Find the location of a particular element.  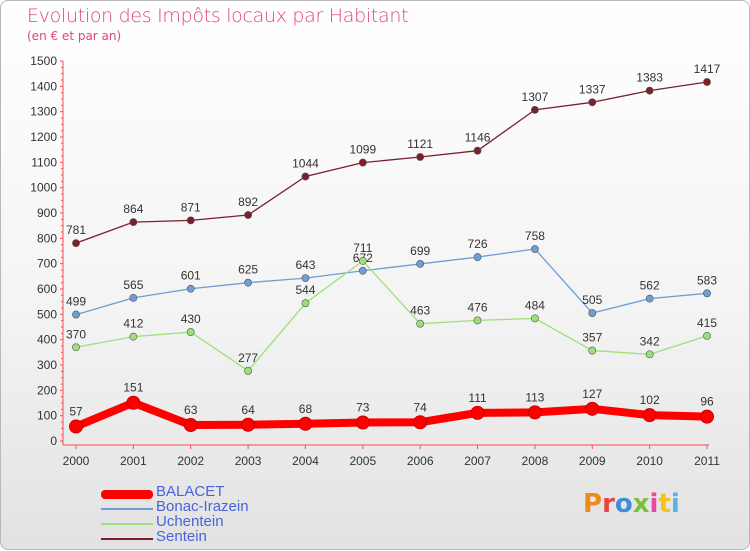

data-label: 96 is located at coordinates (707, 402).